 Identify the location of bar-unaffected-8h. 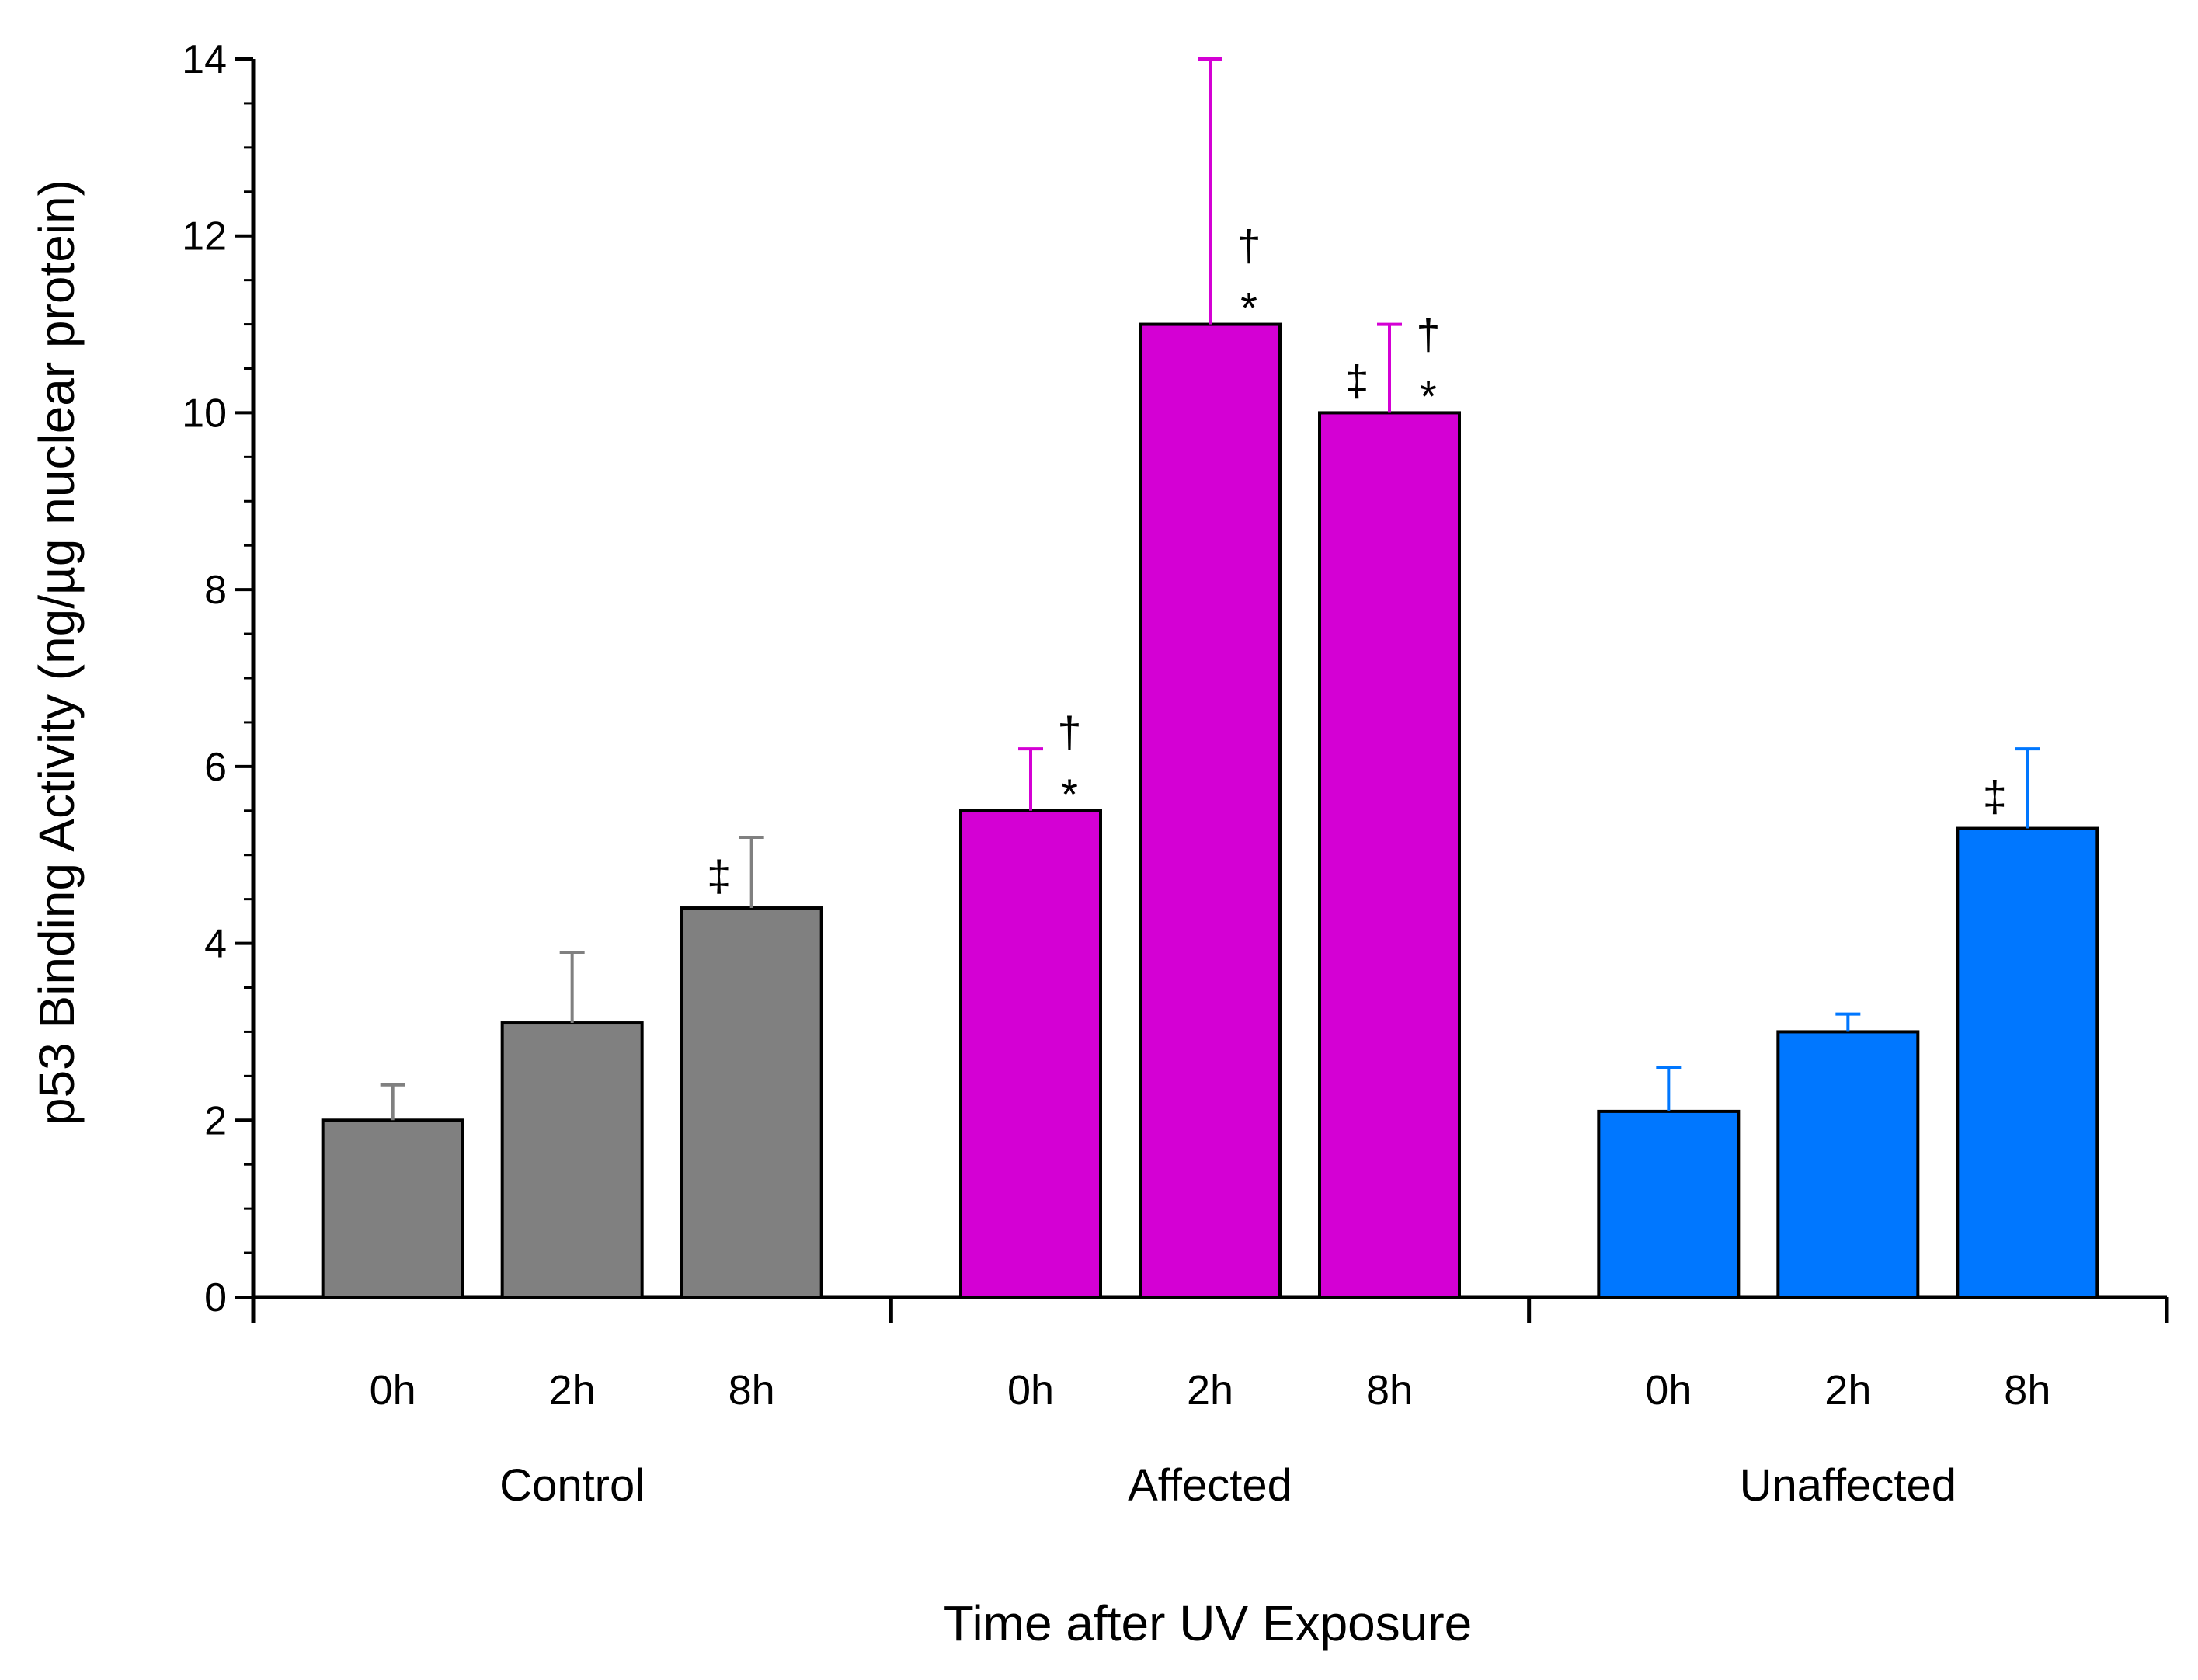
(2028, 1062).